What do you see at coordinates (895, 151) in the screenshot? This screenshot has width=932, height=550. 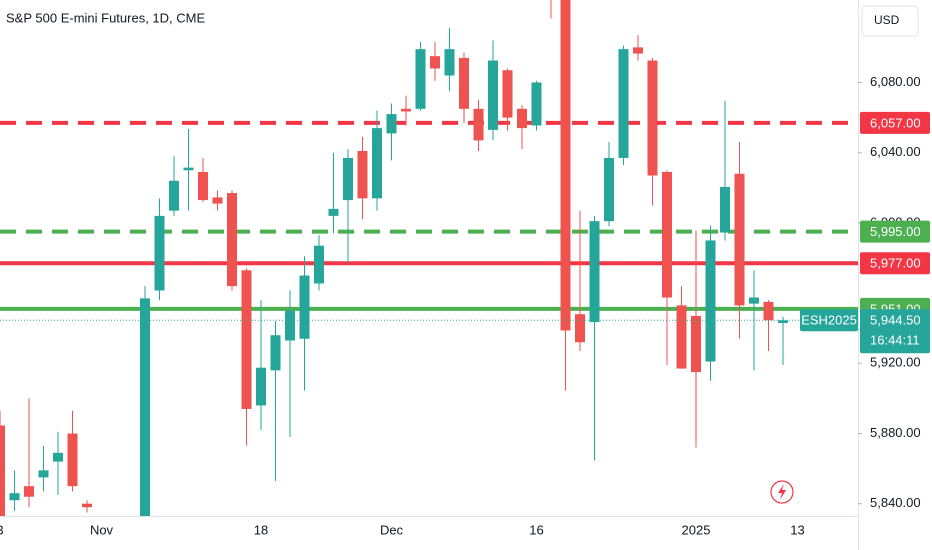 I see `y-tick-label: 6,040.00` at bounding box center [895, 151].